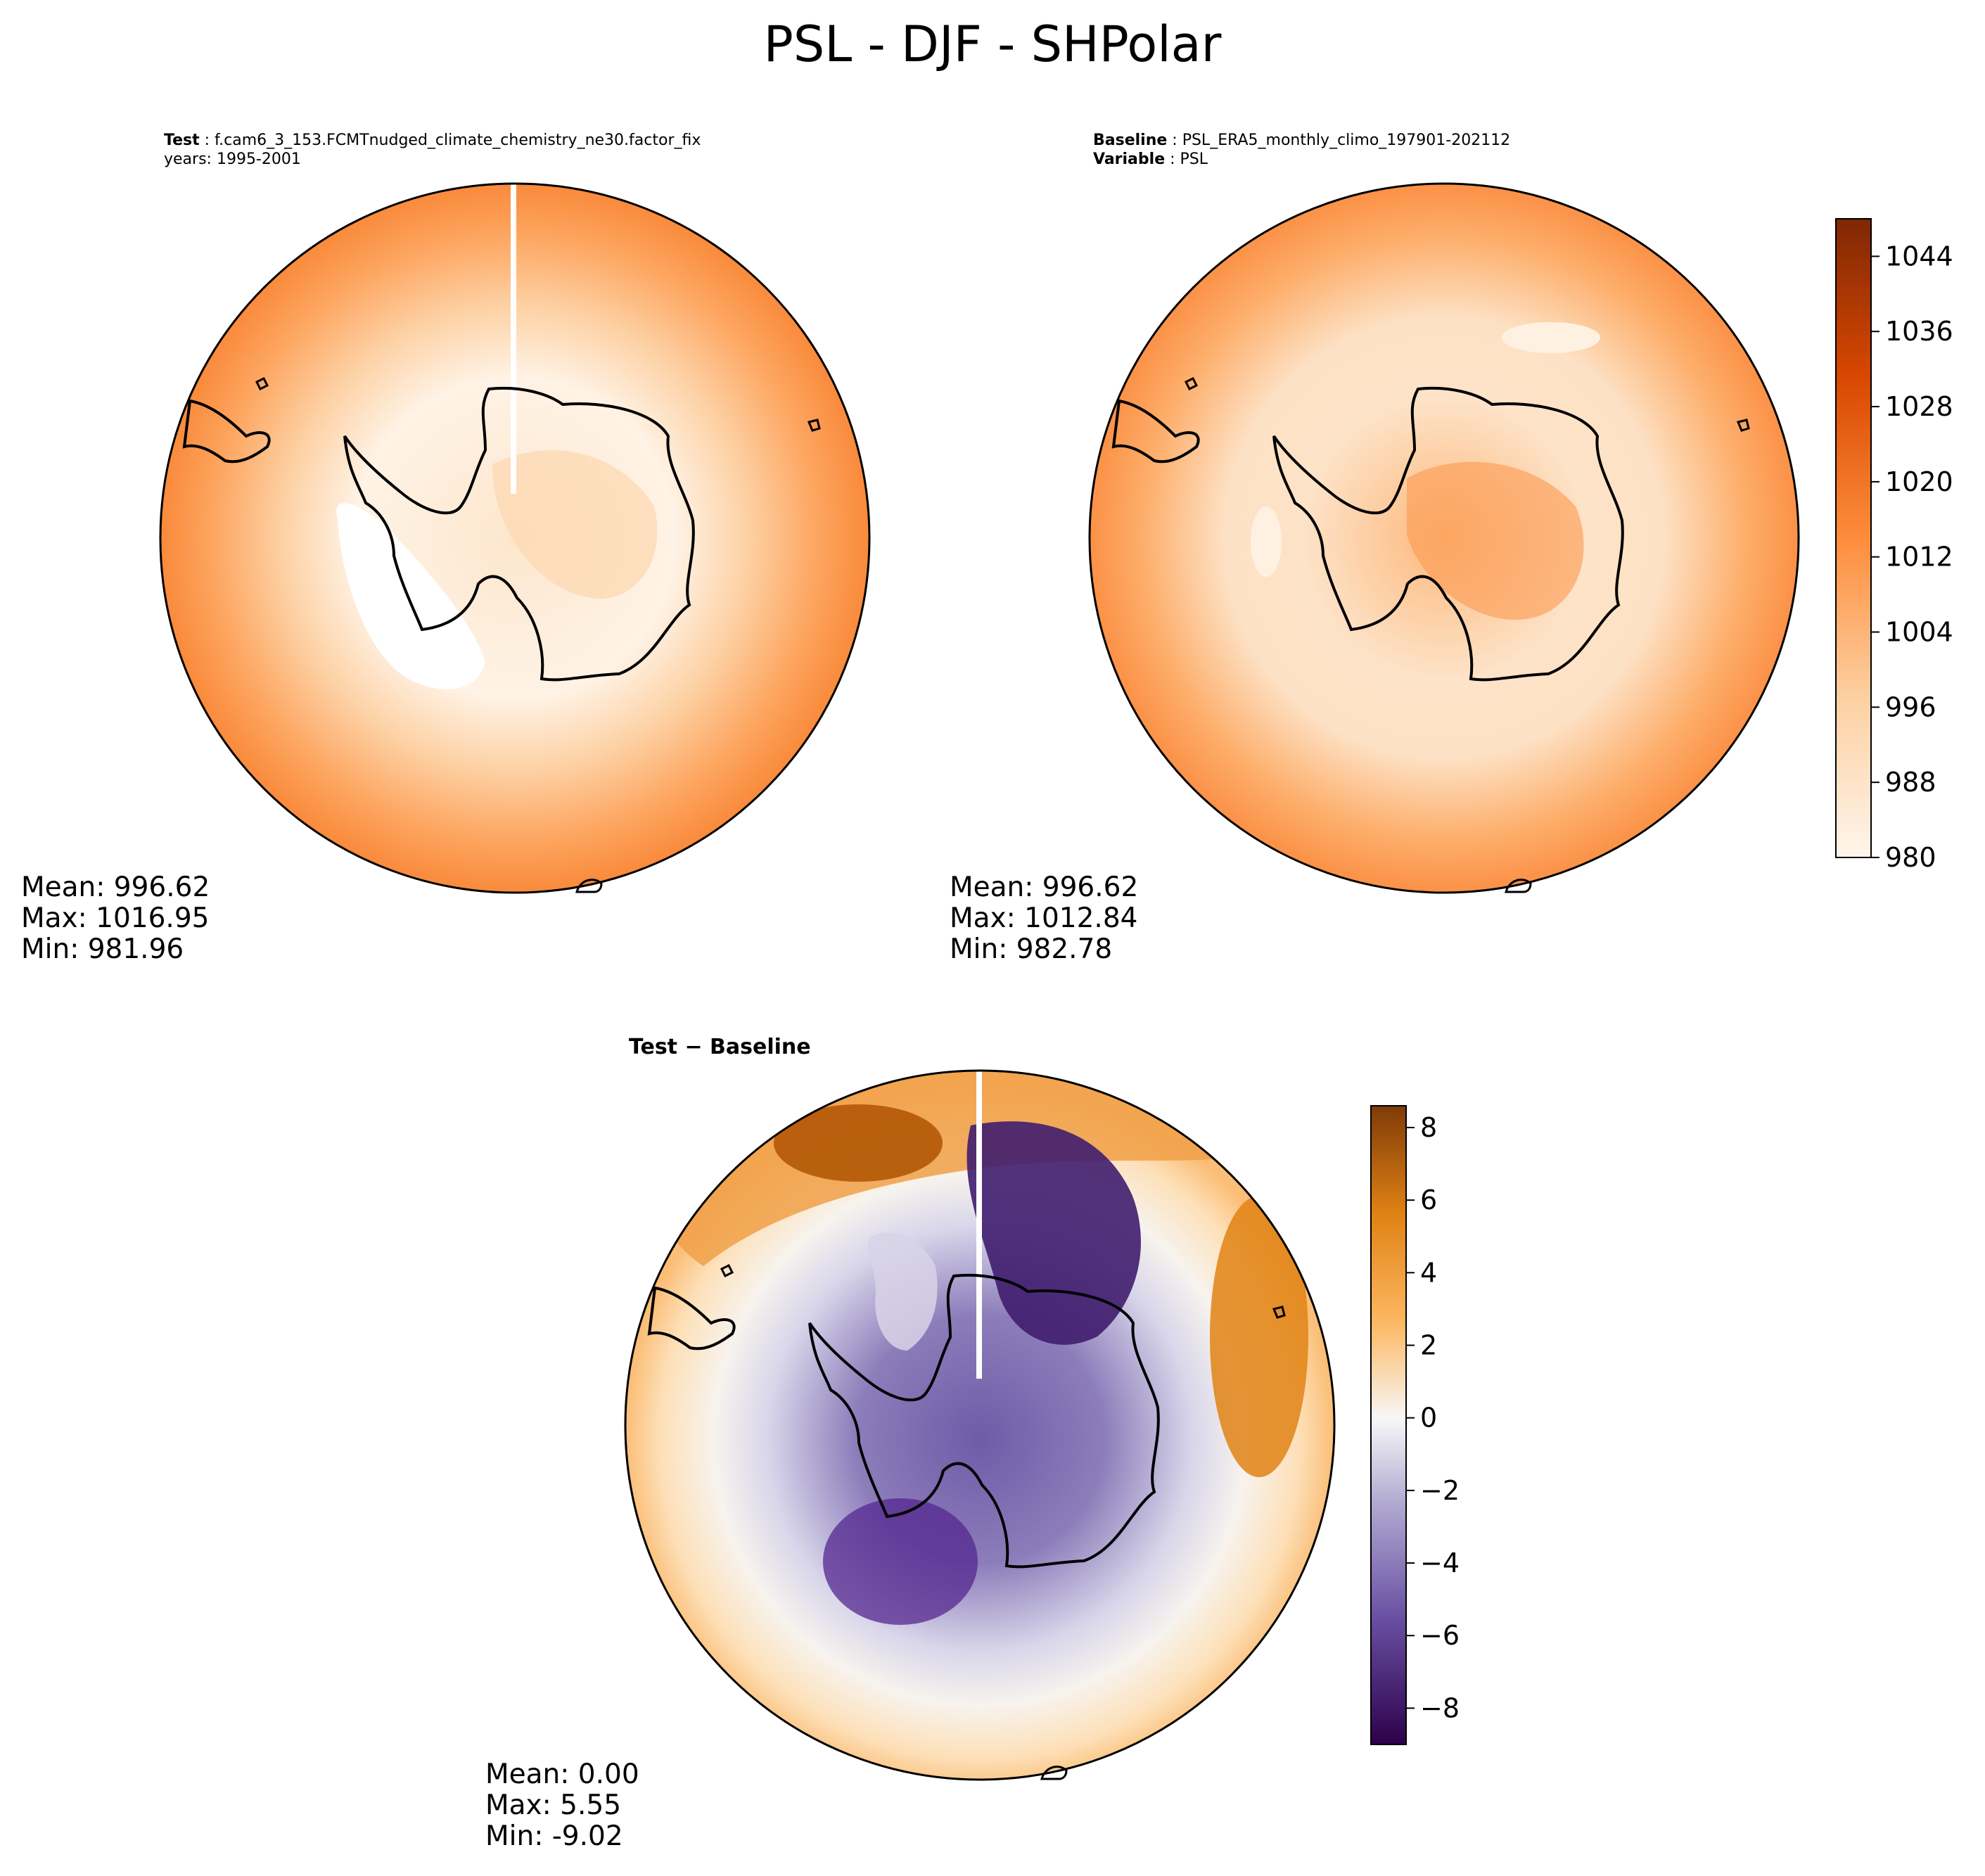  I want to click on baseline-variable-label: Variable, so click(1129, 159).